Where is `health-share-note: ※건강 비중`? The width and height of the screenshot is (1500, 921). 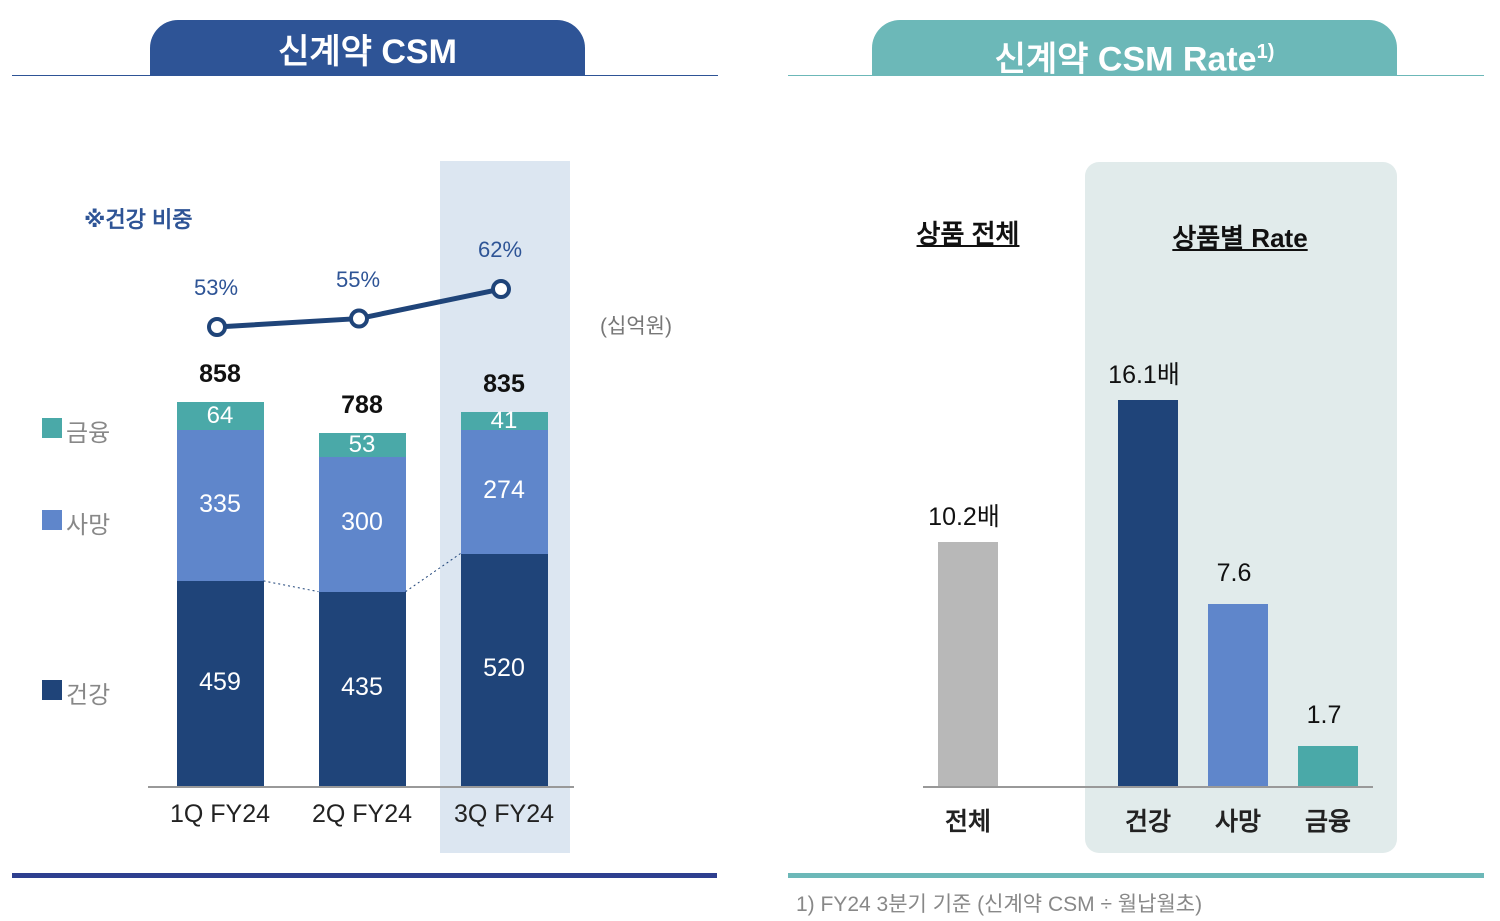
health-share-note: ※건강 비중 is located at coordinates (138, 219).